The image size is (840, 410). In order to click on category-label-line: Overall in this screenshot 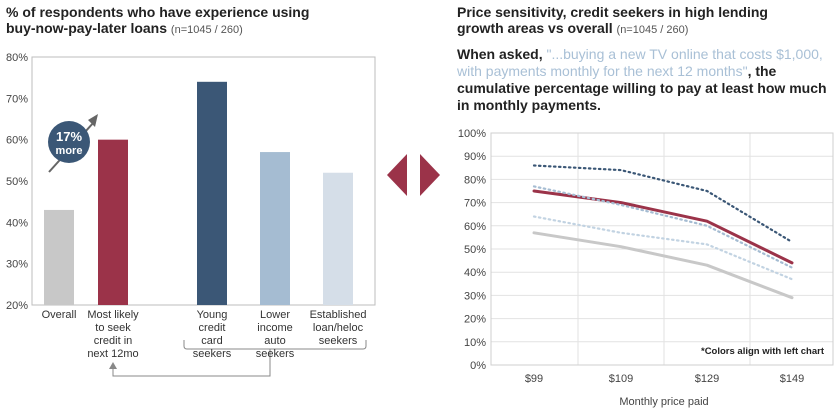, I will do `click(59, 315)`.